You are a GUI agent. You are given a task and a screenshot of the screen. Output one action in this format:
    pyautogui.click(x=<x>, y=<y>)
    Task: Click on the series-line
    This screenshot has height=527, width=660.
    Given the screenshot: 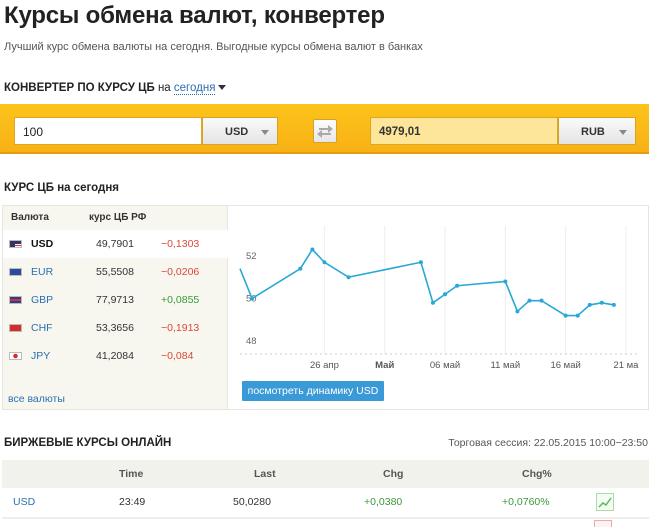 What is the action you would take?
    pyautogui.click(x=427, y=282)
    